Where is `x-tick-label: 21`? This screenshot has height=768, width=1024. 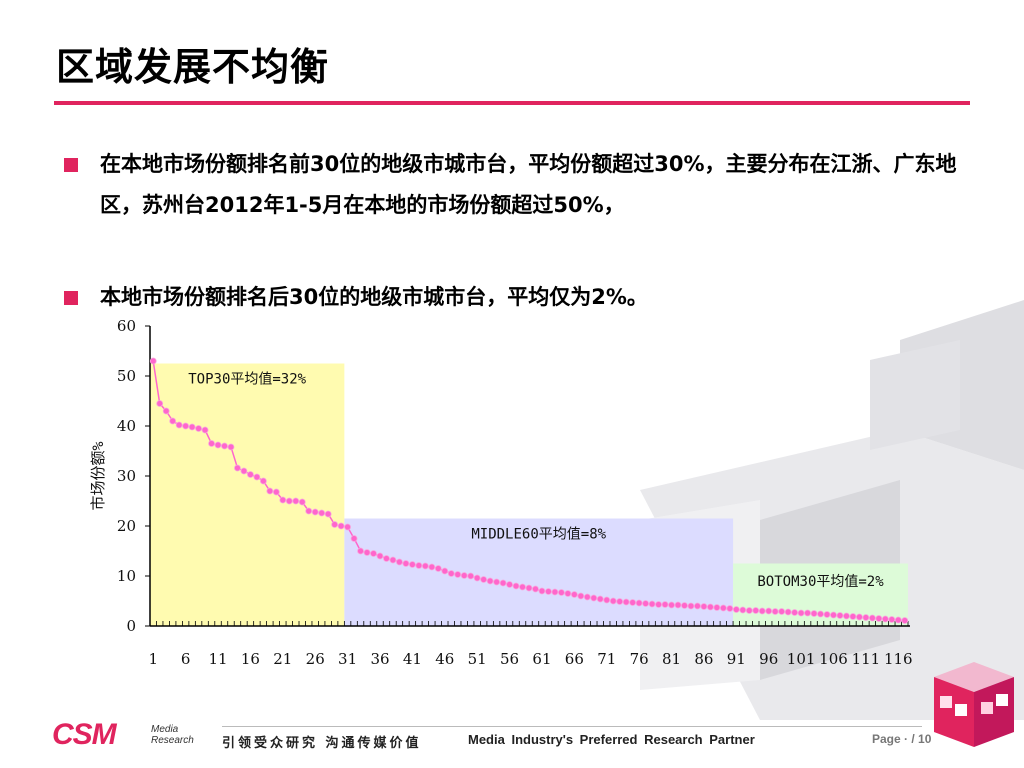
x-tick-label: 21 is located at coordinates (282, 659).